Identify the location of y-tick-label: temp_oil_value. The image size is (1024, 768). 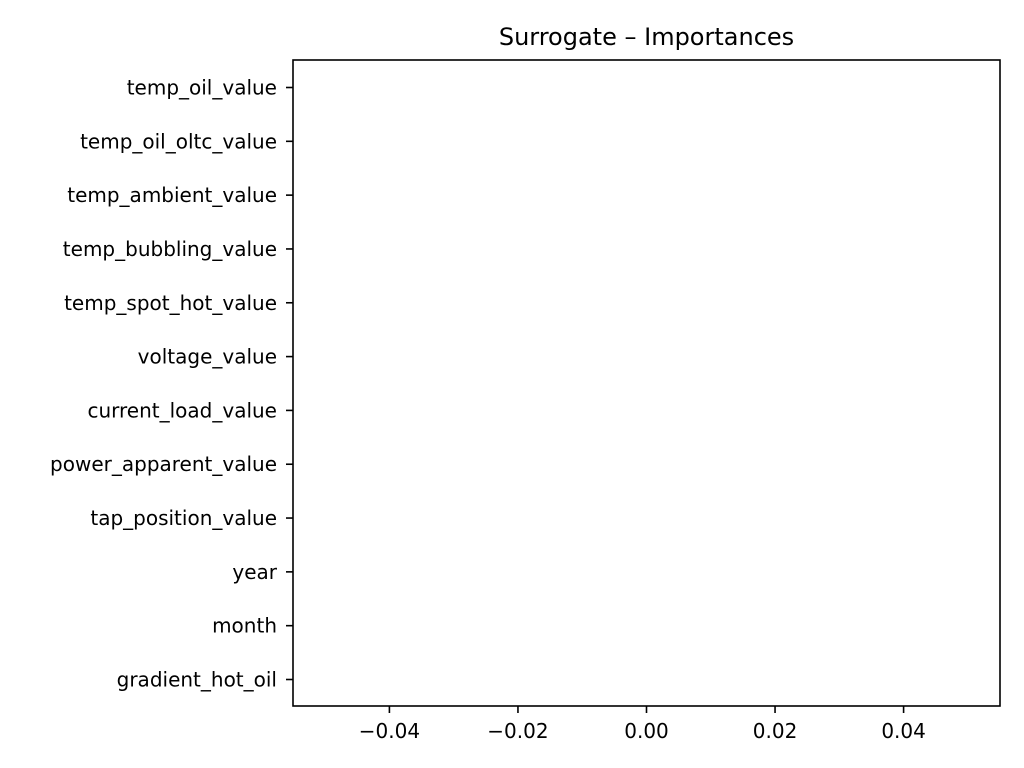
(202, 88).